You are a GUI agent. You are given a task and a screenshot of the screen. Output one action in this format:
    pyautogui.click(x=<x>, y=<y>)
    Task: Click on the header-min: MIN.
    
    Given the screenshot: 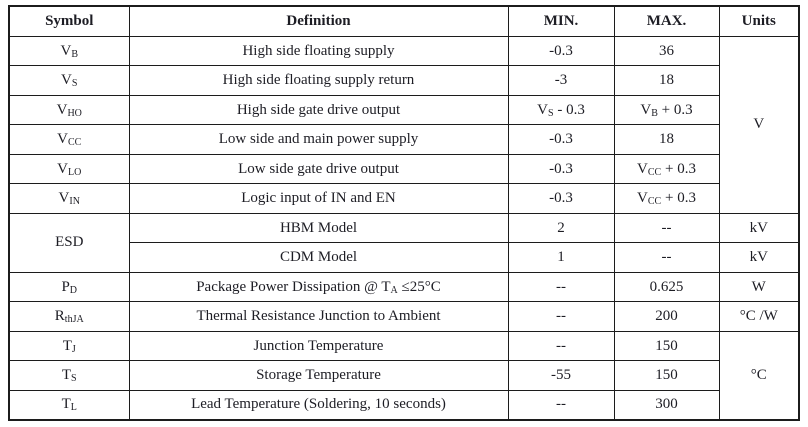 What is the action you would take?
    pyautogui.click(x=561, y=21)
    